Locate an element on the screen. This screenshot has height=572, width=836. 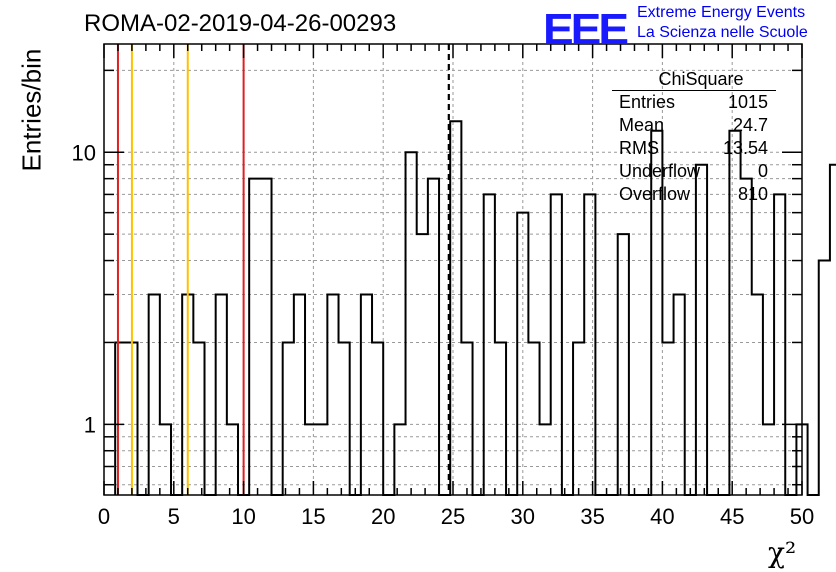
x-axis-label: χ² is located at coordinates (782, 552).